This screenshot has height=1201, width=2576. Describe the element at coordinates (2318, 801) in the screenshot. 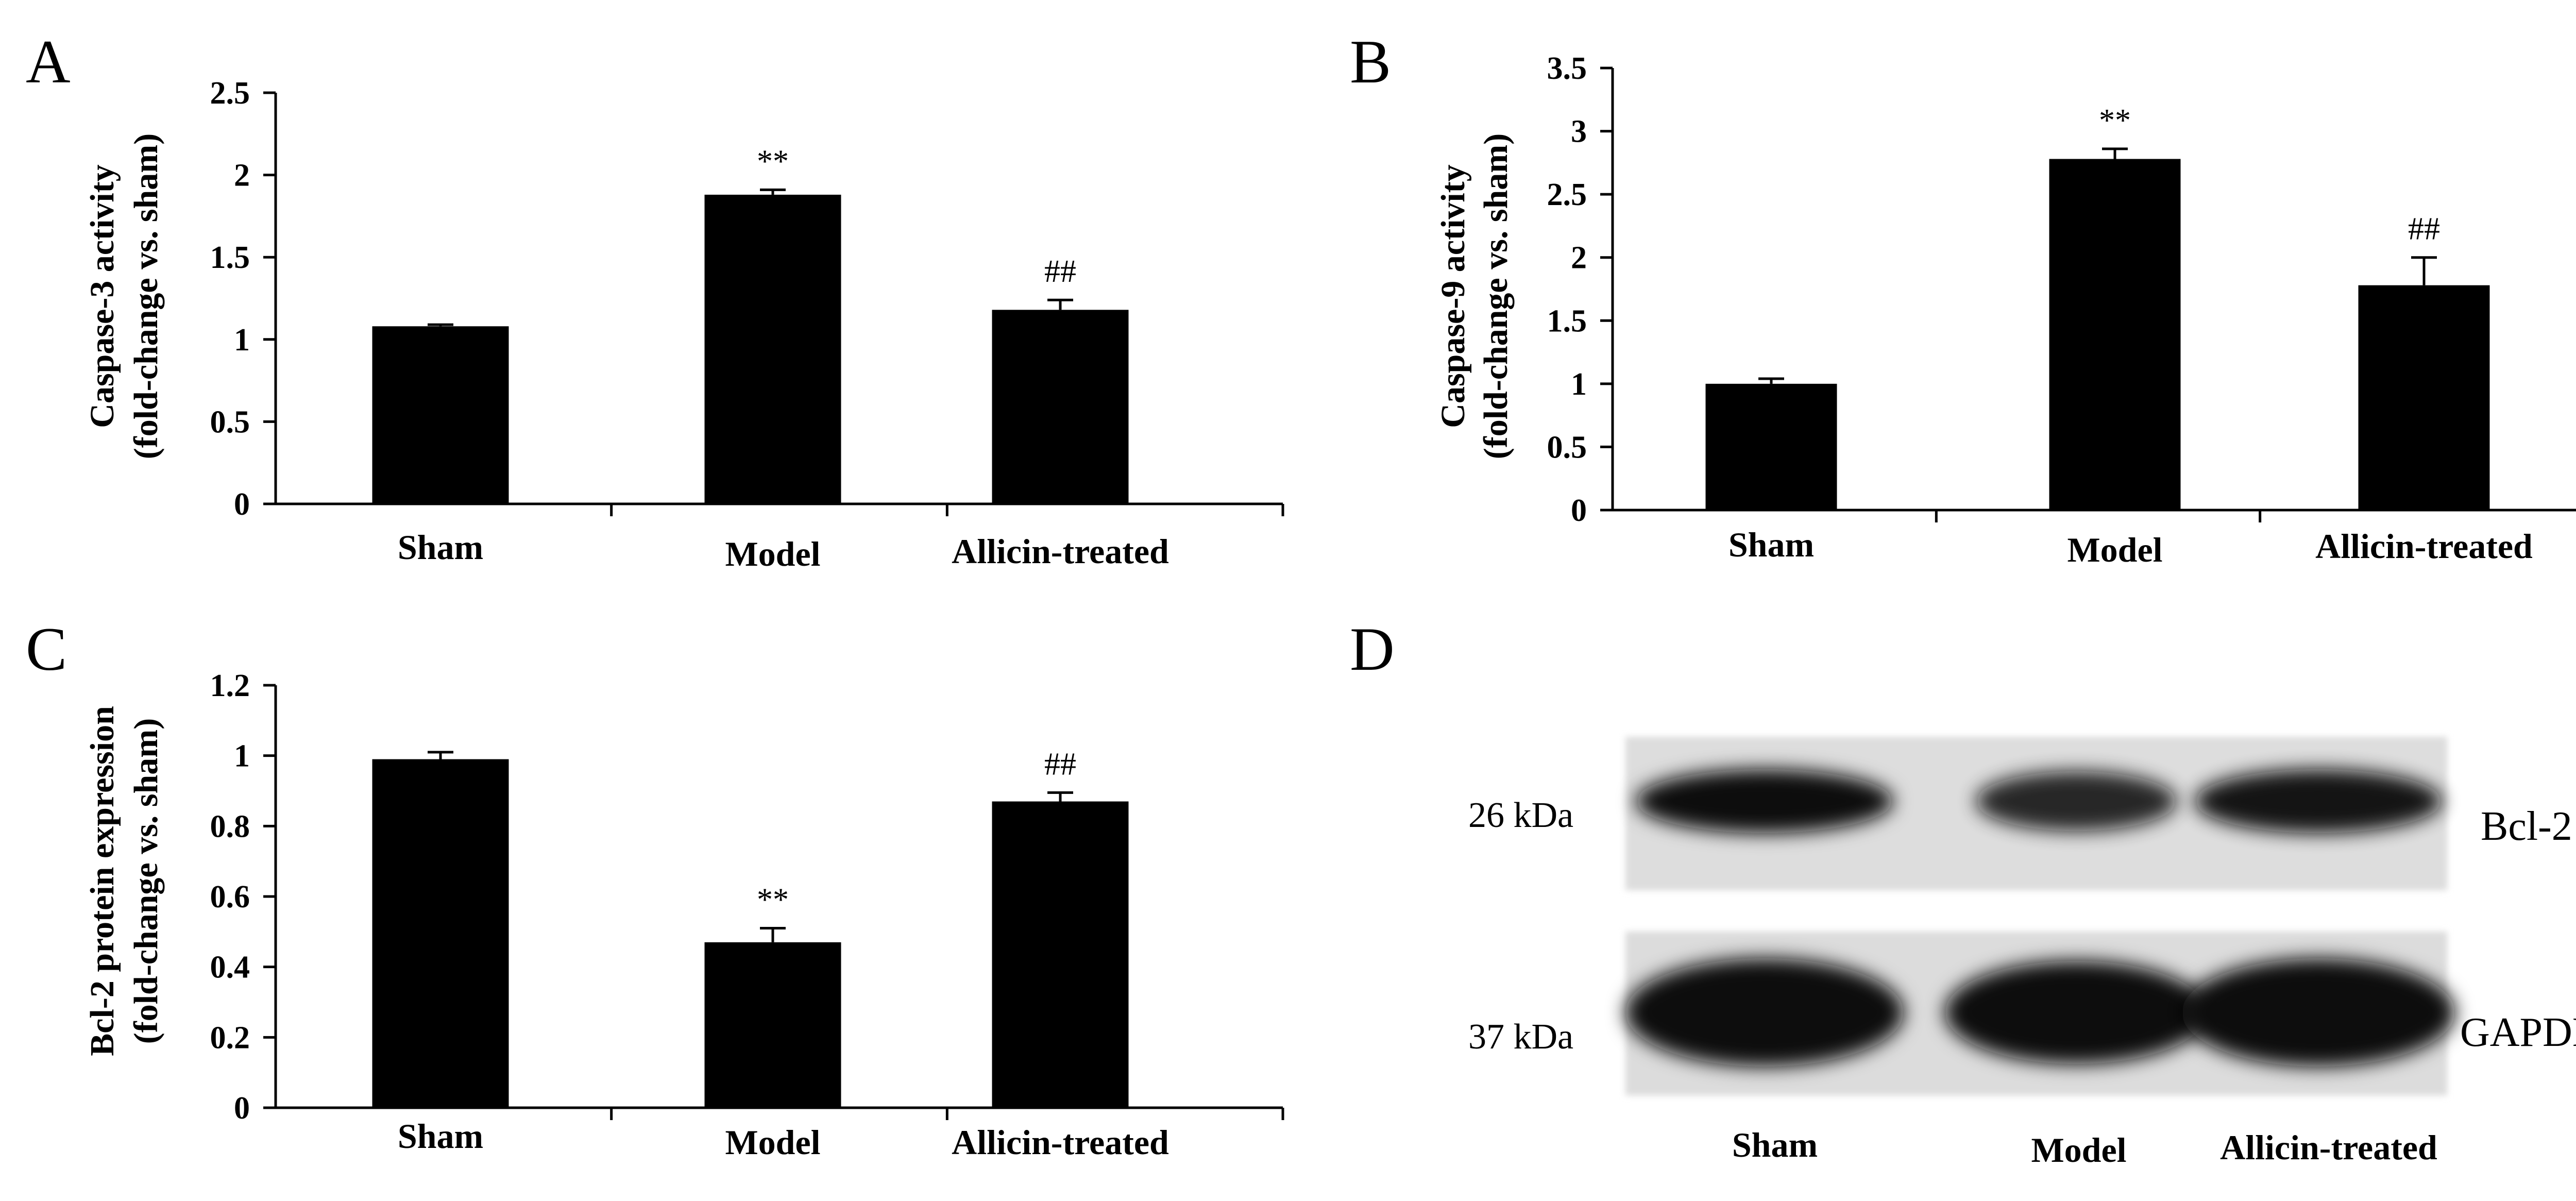

I see `band-bcl-2-allicin-treated` at that location.